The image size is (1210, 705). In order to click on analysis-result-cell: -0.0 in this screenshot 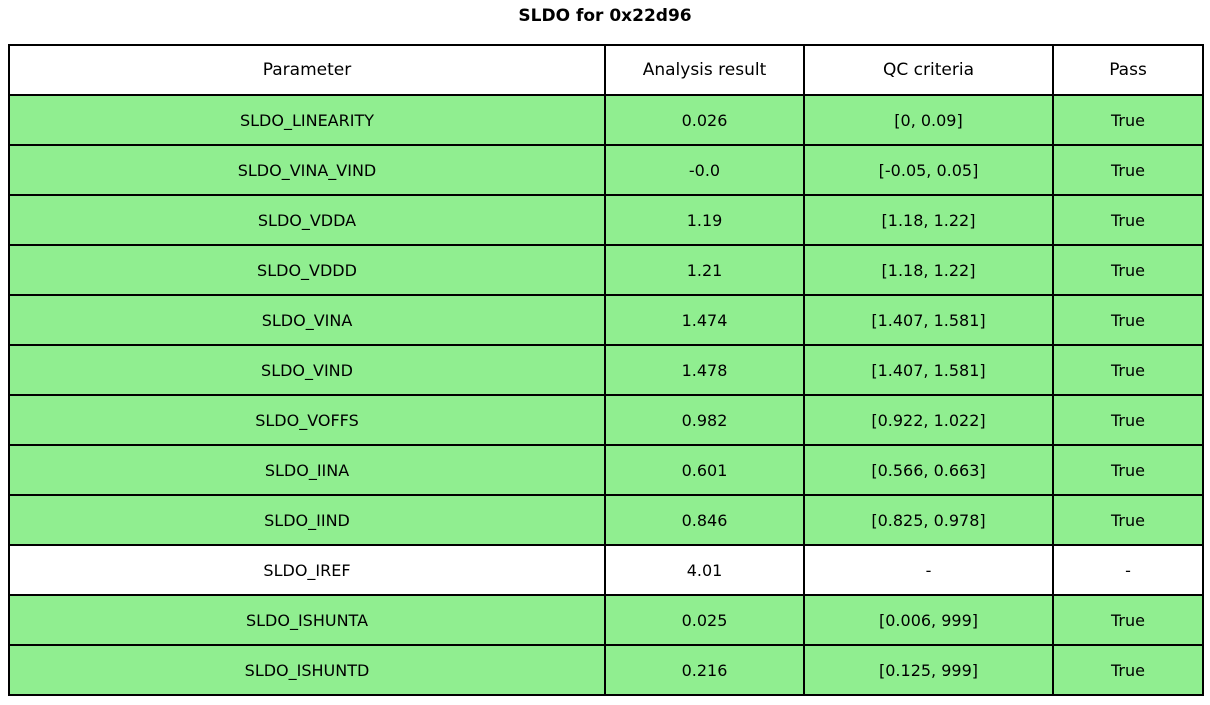, I will do `click(704, 170)`.